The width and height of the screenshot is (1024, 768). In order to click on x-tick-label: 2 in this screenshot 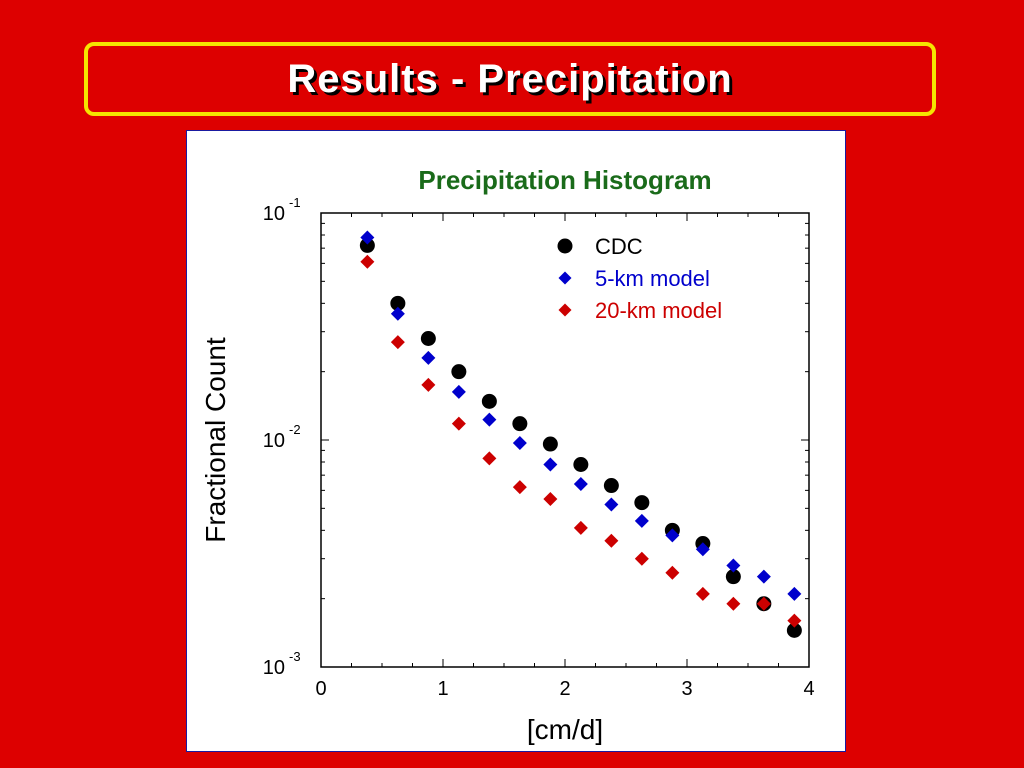, I will do `click(564, 689)`.